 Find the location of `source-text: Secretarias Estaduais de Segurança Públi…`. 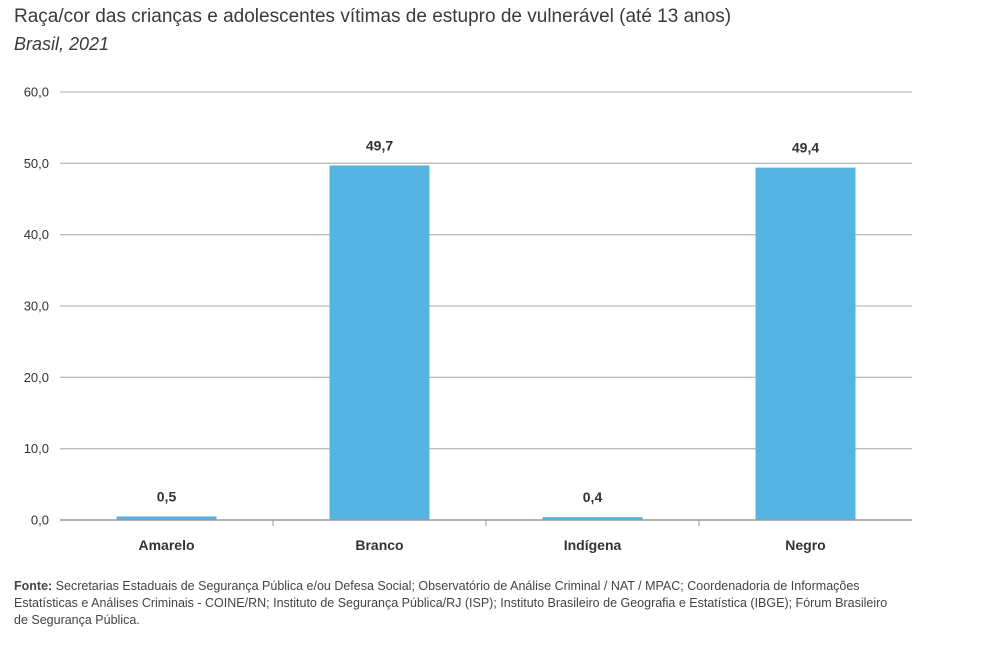

source-text: Secretarias Estaduais de Segurança Públi… is located at coordinates (451, 603).